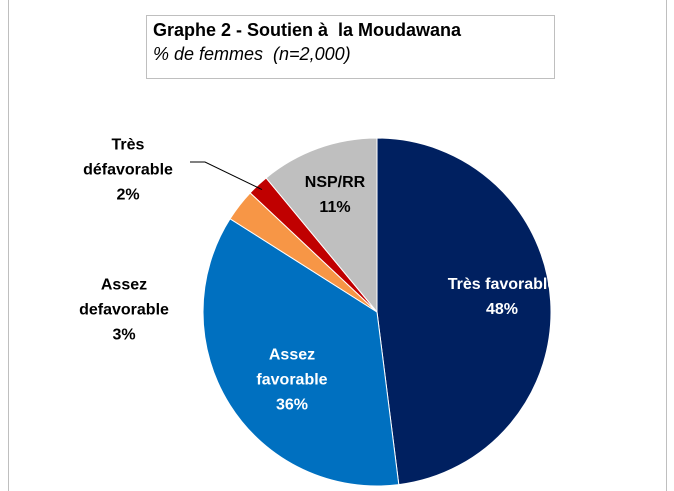 The width and height of the screenshot is (674, 491). Describe the element at coordinates (292, 405) in the screenshot. I see `value-label: 36%` at that location.